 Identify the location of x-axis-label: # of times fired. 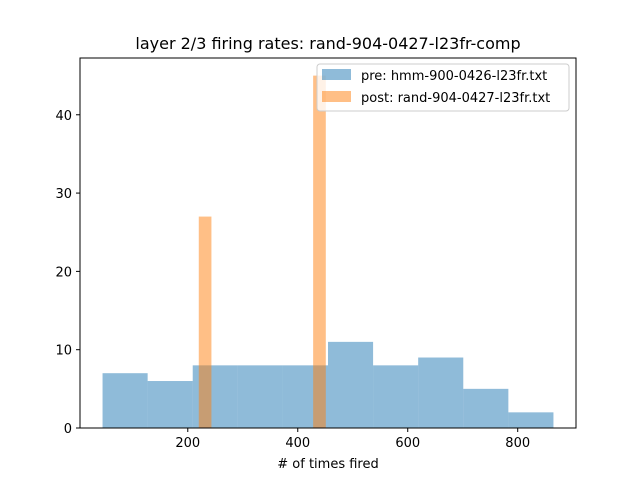
(327, 464).